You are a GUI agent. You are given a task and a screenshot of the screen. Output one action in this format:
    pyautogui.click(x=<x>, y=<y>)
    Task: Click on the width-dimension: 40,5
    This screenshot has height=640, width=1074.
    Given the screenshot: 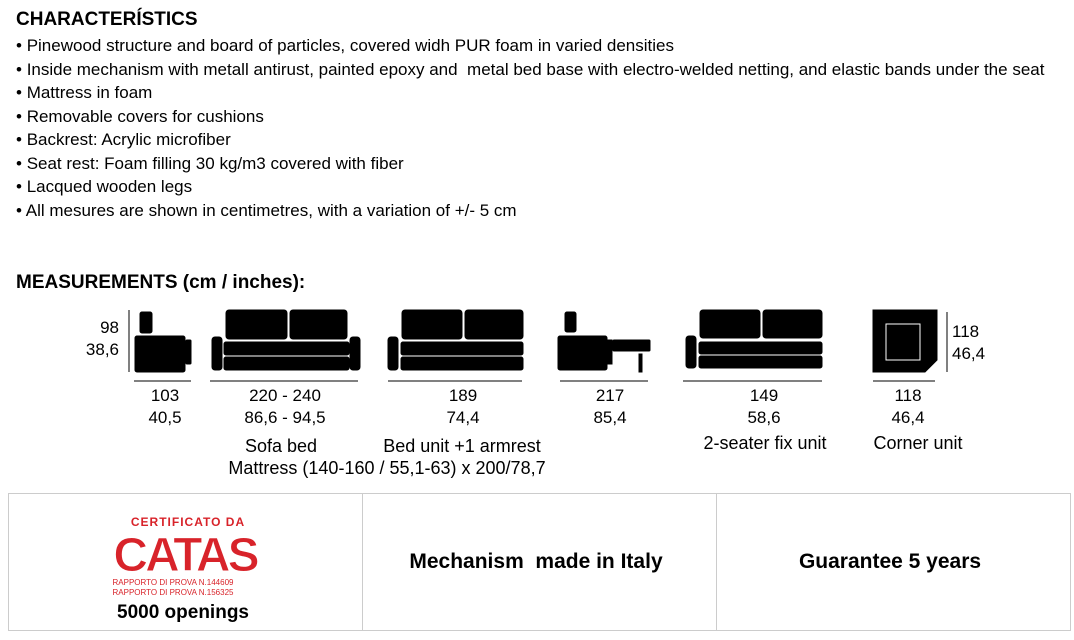 What is the action you would take?
    pyautogui.click(x=165, y=417)
    